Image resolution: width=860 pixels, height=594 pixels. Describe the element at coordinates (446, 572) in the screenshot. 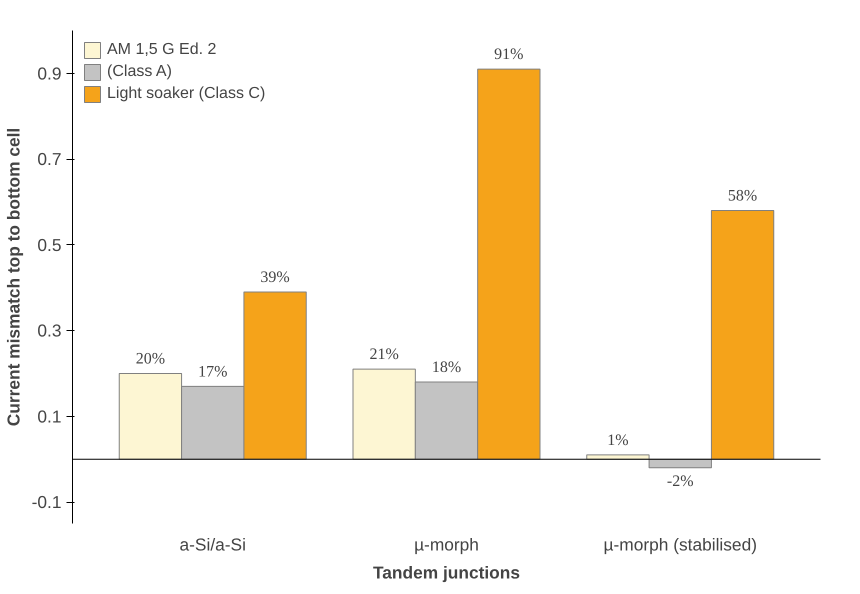

I see `x-axis-title: Tandem junctions` at that location.